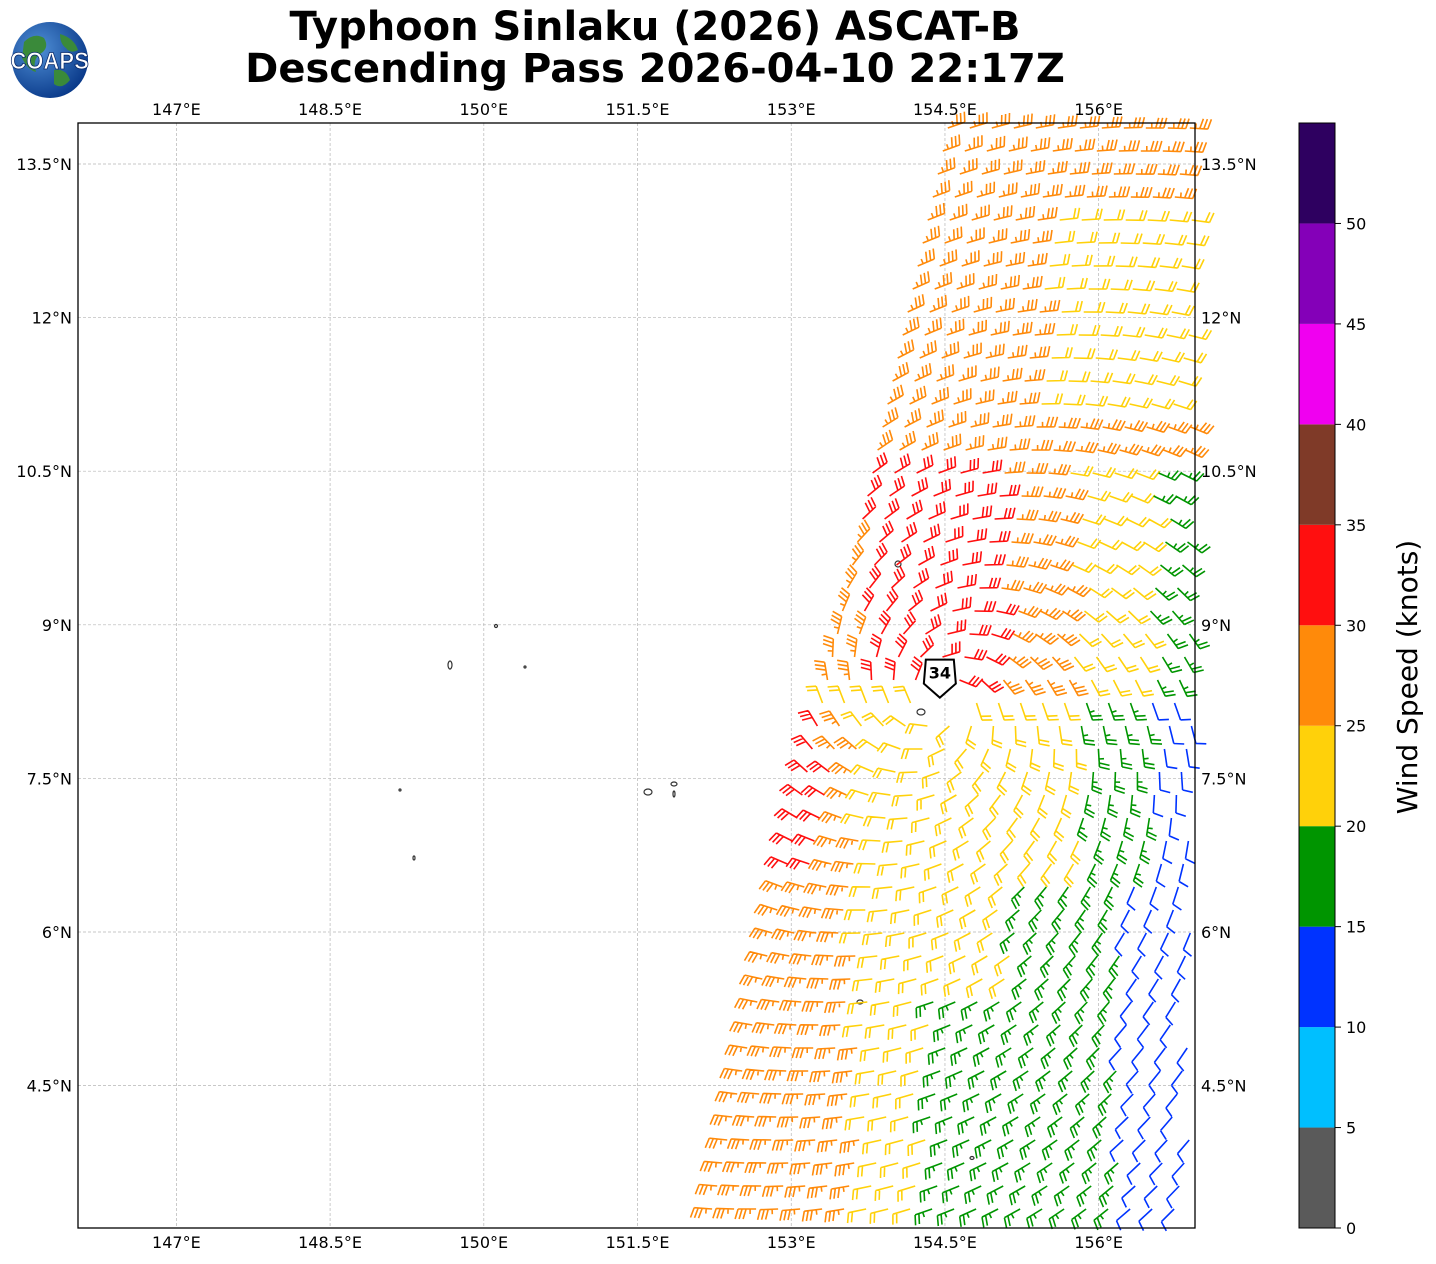 The width and height of the screenshot is (1436, 1264). Describe the element at coordinates (1356, 726) in the screenshot. I see `colorbar-tick-label: 25` at that location.